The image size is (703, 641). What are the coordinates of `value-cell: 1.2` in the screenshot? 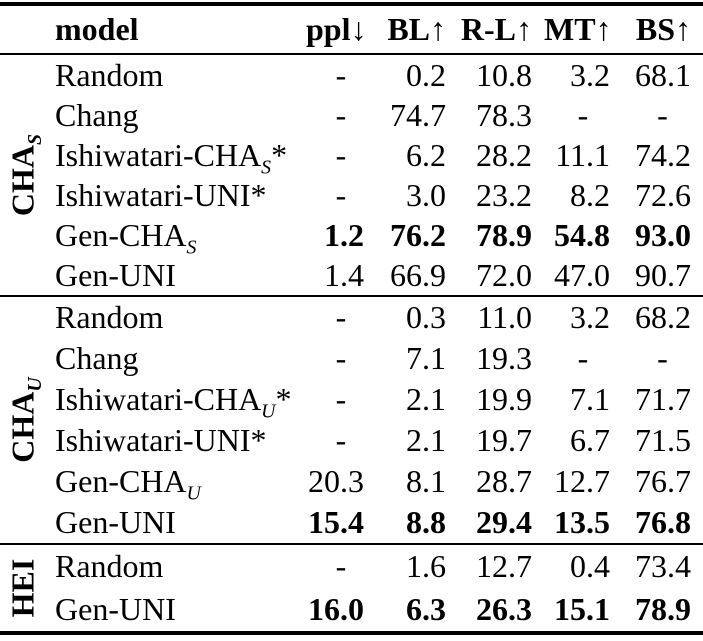 It's located at (344, 234).